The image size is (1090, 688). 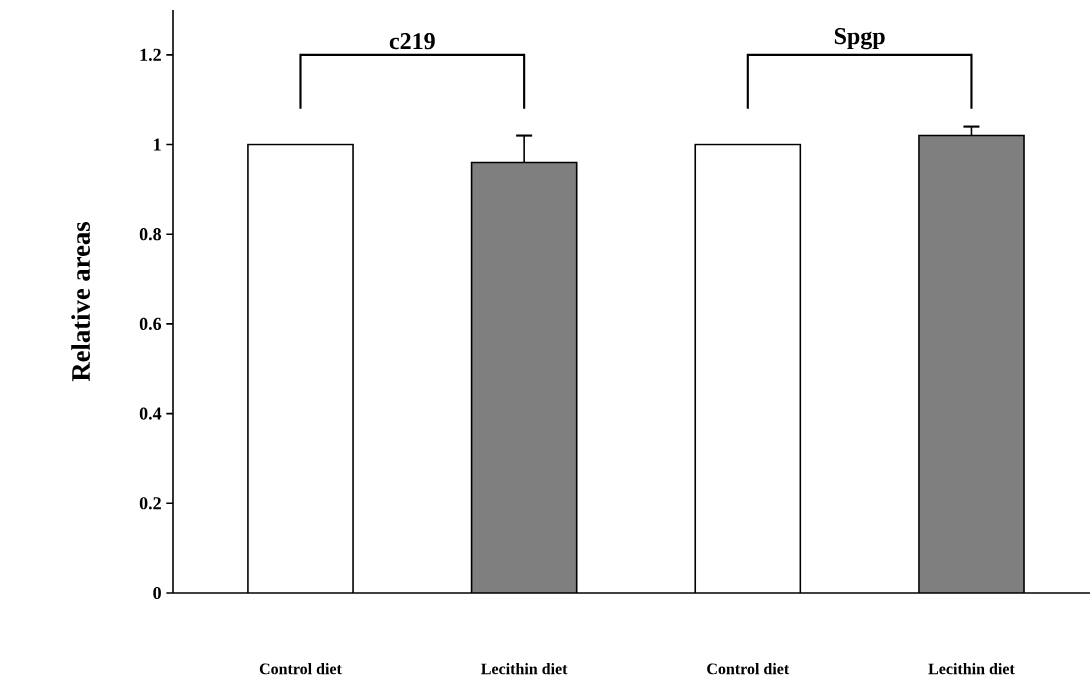 I want to click on y-tick-label: 1.2, so click(x=150, y=54).